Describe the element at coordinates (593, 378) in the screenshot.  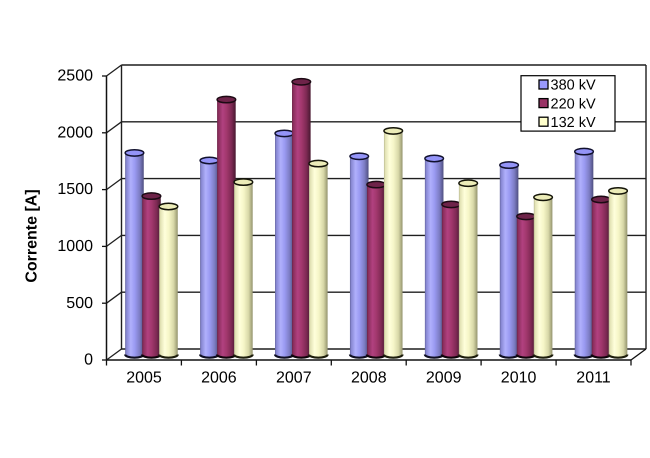
I see `svg-text: 2011` at that location.